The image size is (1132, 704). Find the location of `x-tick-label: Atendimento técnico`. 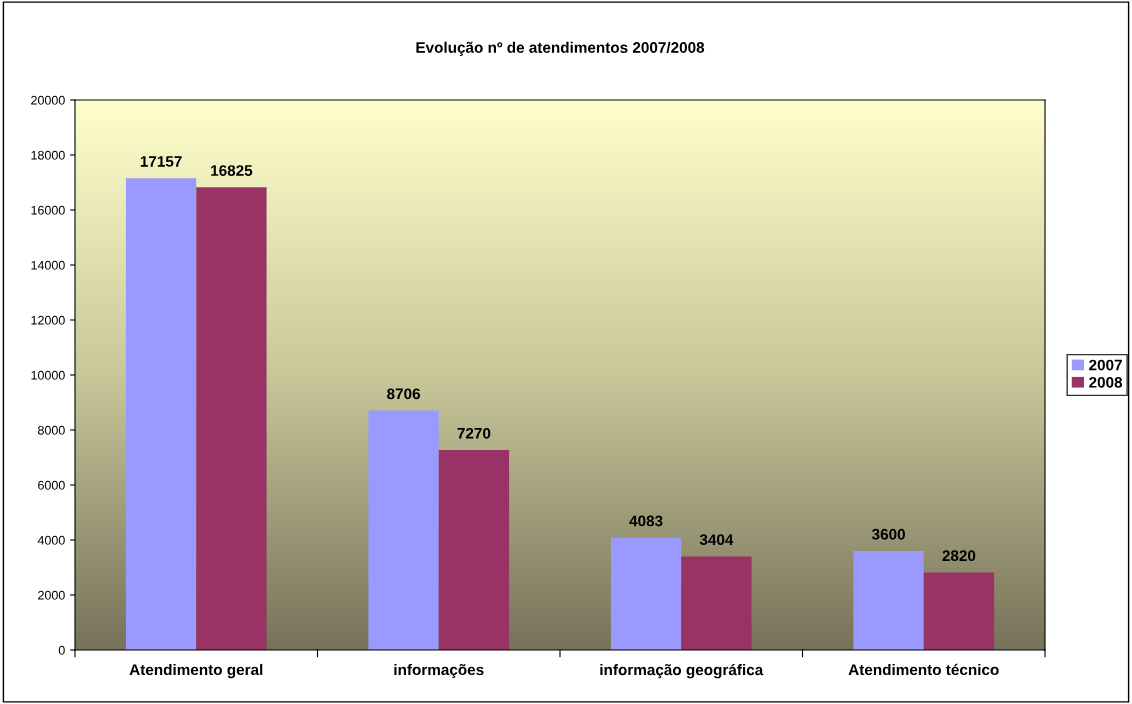

x-tick-label: Atendimento técnico is located at coordinates (923, 669).